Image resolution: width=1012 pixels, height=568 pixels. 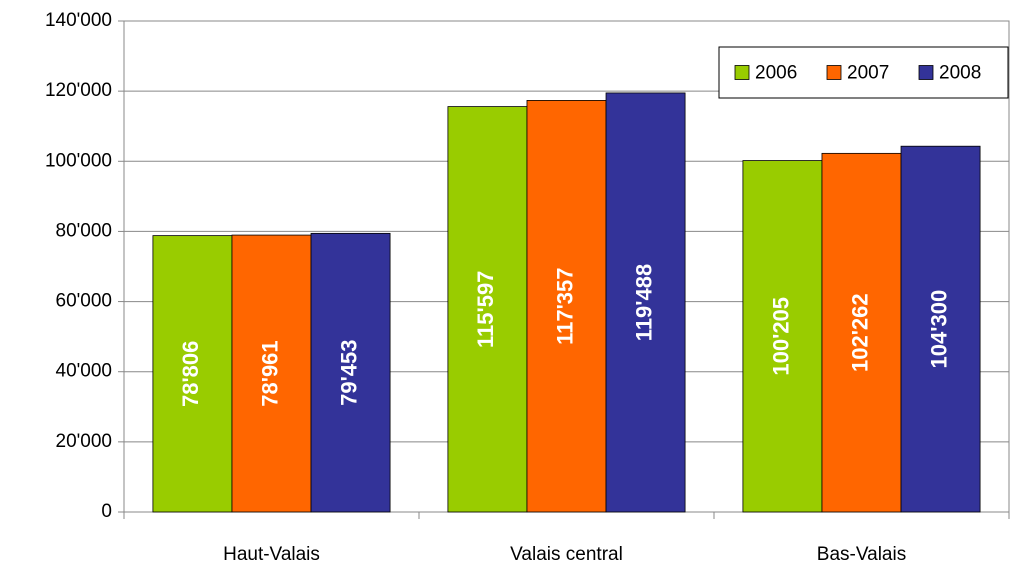 I want to click on y-tick-label: 100'000, so click(x=78, y=160).